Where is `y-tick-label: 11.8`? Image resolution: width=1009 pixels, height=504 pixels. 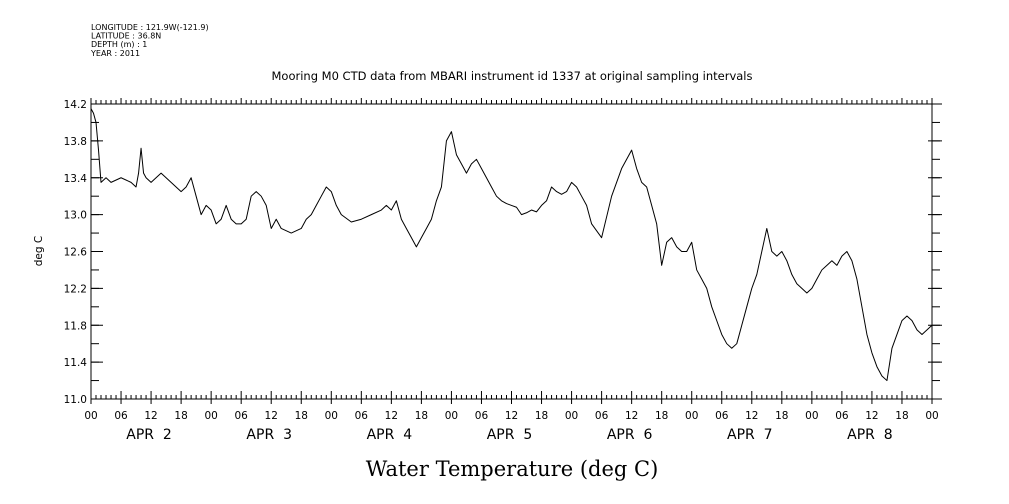 y-tick-label: 11.8 is located at coordinates (75, 326).